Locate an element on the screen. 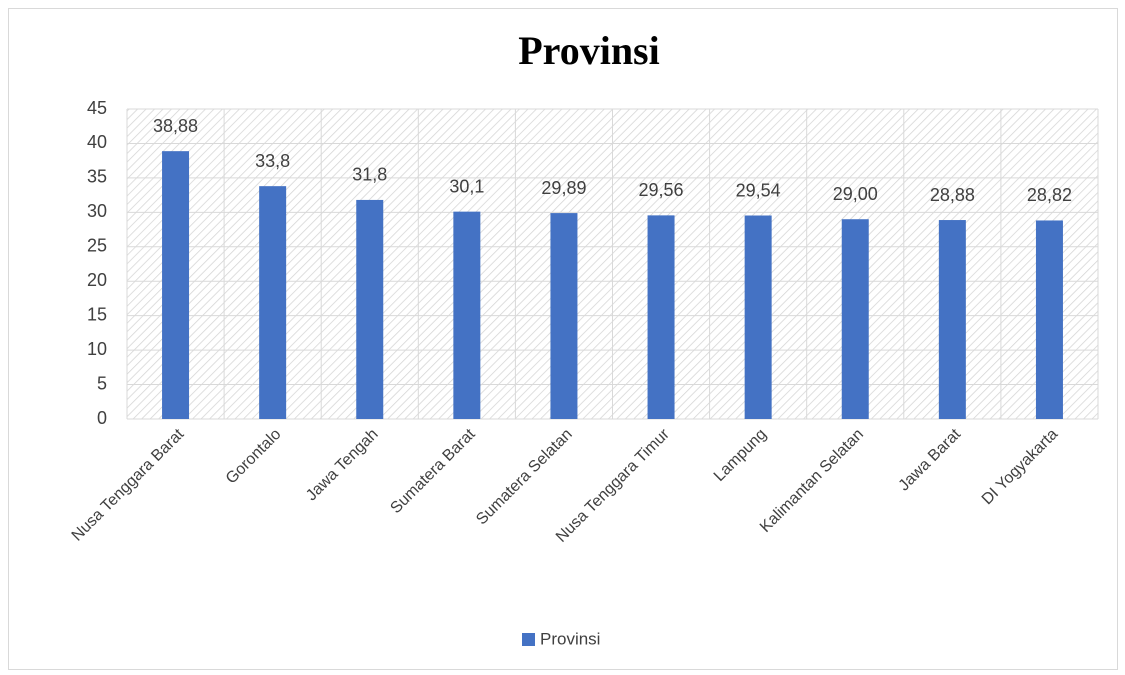 Image resolution: width=1125 pixels, height=675 pixels. data-label: 29,56 is located at coordinates (661, 190).